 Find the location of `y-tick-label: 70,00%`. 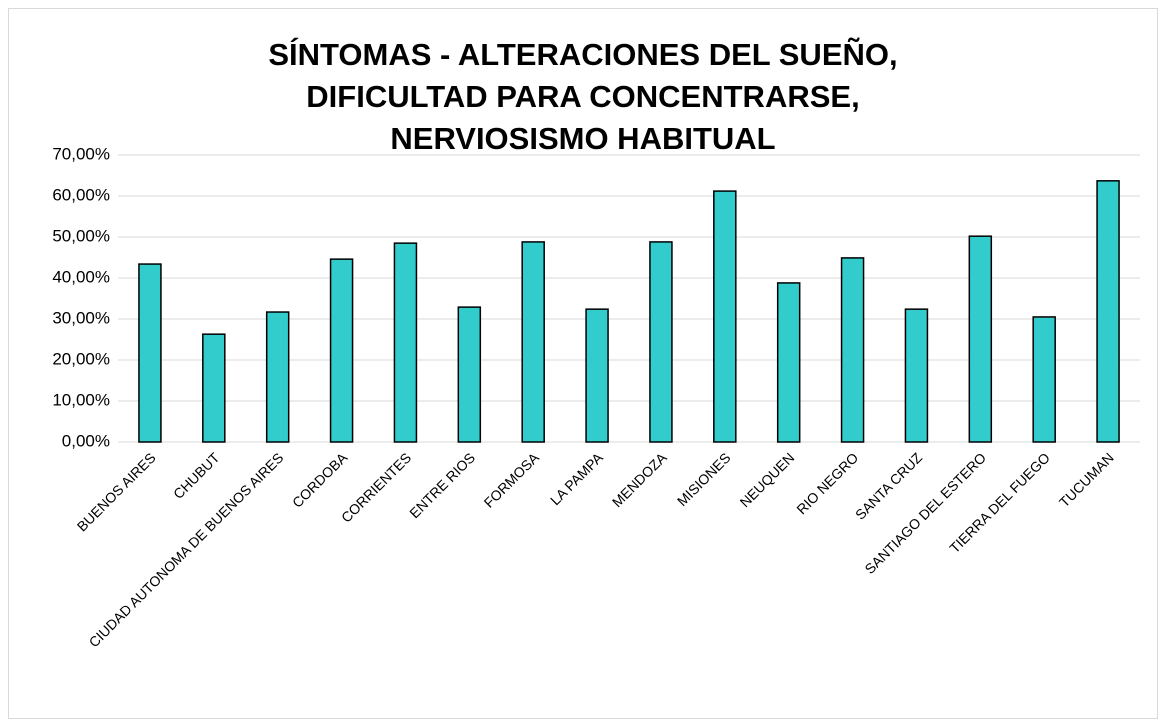

y-tick-label: 70,00% is located at coordinates (81, 153).